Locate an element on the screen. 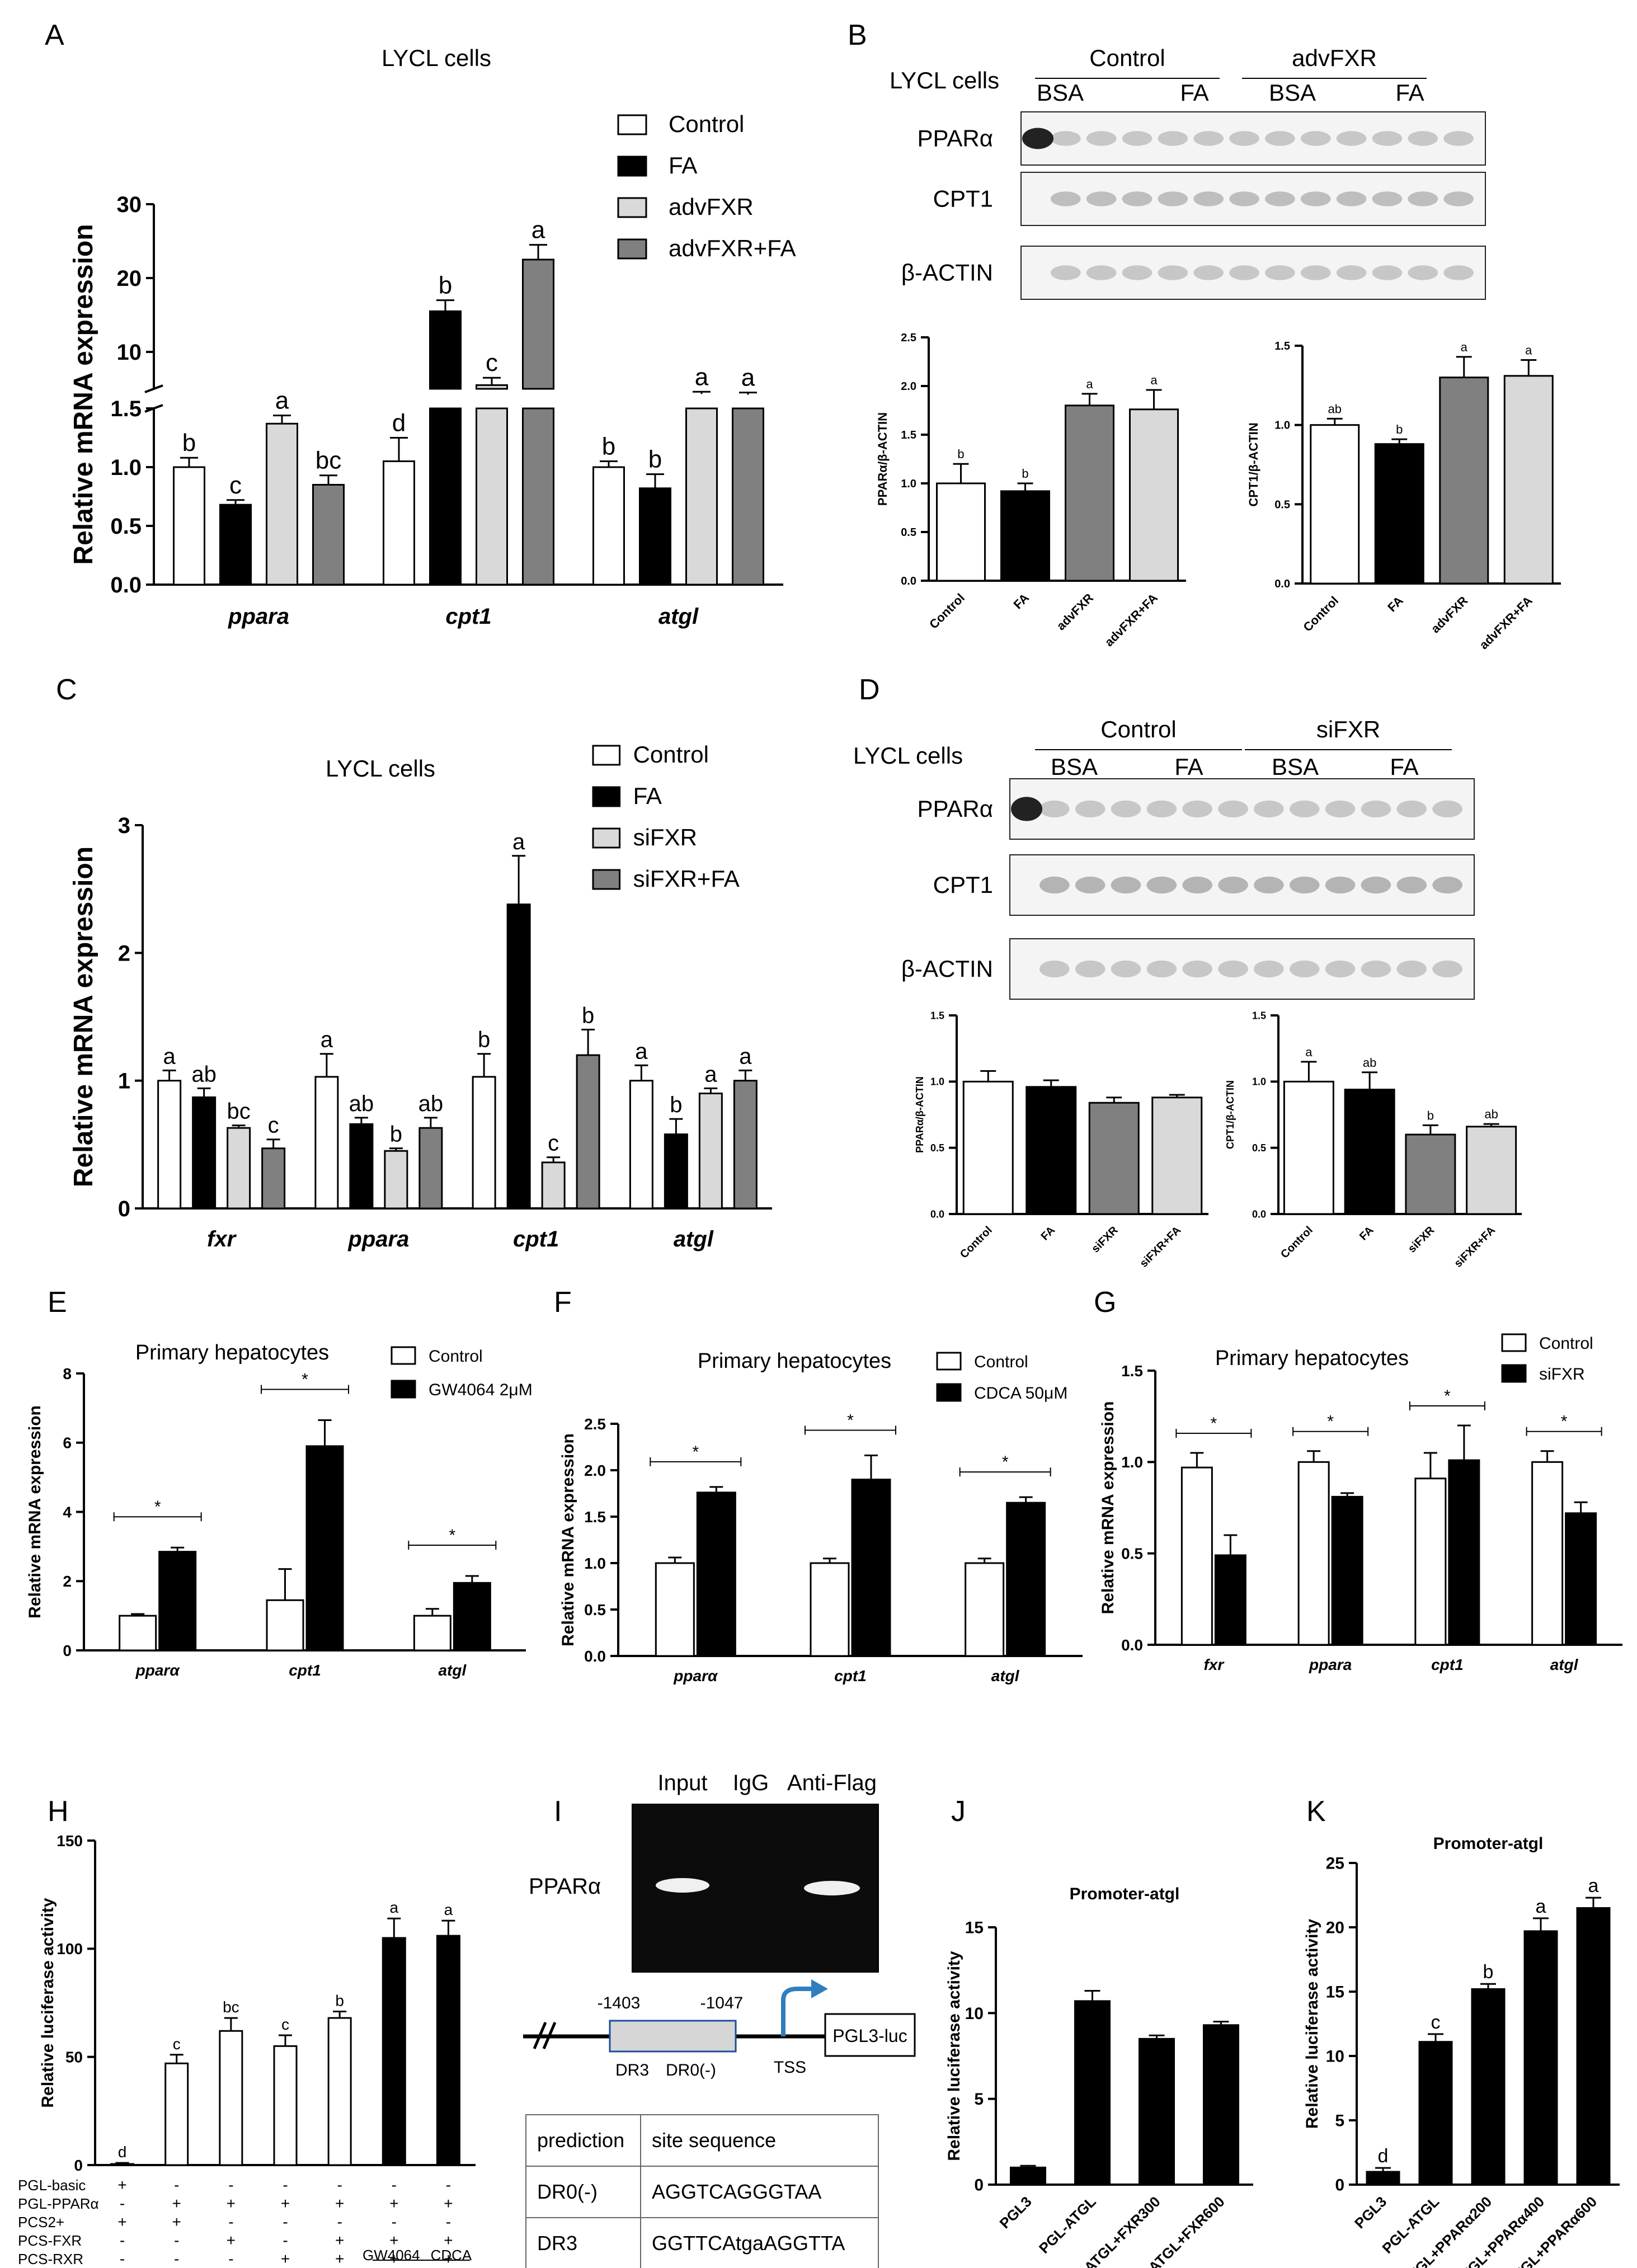 This screenshot has width=1637, height=2268. chart-k-sig-letter: d is located at coordinates (1383, 2156).